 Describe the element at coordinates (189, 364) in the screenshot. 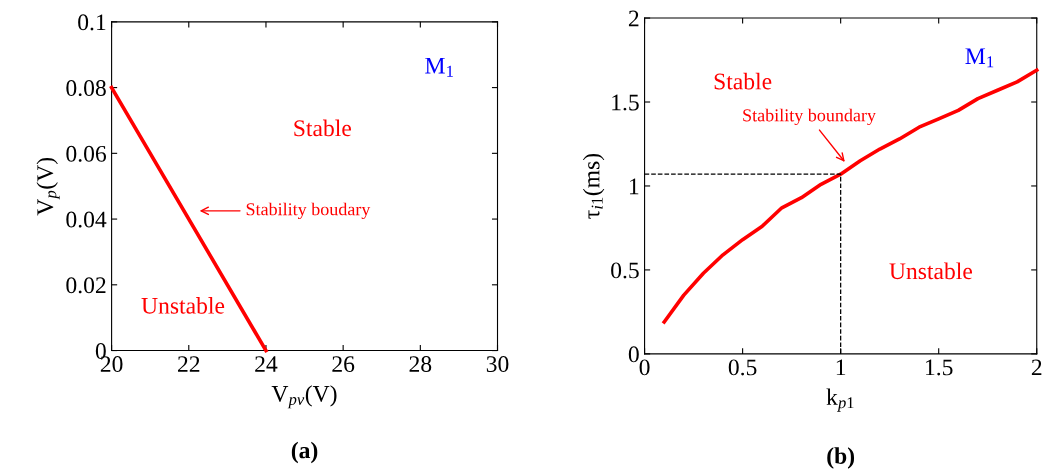

I see `x-tick-label: 22` at that location.